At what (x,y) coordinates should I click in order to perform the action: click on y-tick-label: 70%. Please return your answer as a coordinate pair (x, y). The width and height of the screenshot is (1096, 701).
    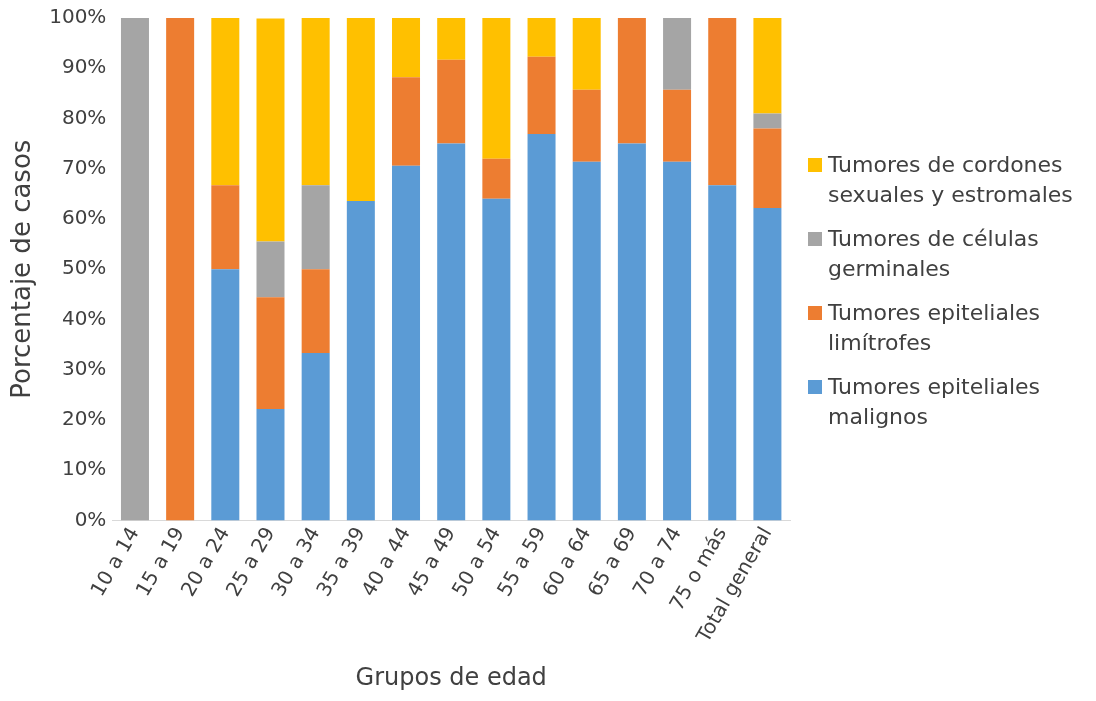
    Looking at the image, I should click on (84, 166).